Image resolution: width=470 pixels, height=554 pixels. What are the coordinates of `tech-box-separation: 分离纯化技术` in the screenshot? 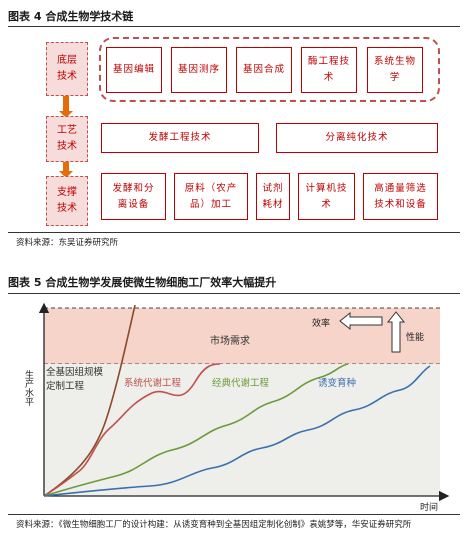 It's located at (357, 138).